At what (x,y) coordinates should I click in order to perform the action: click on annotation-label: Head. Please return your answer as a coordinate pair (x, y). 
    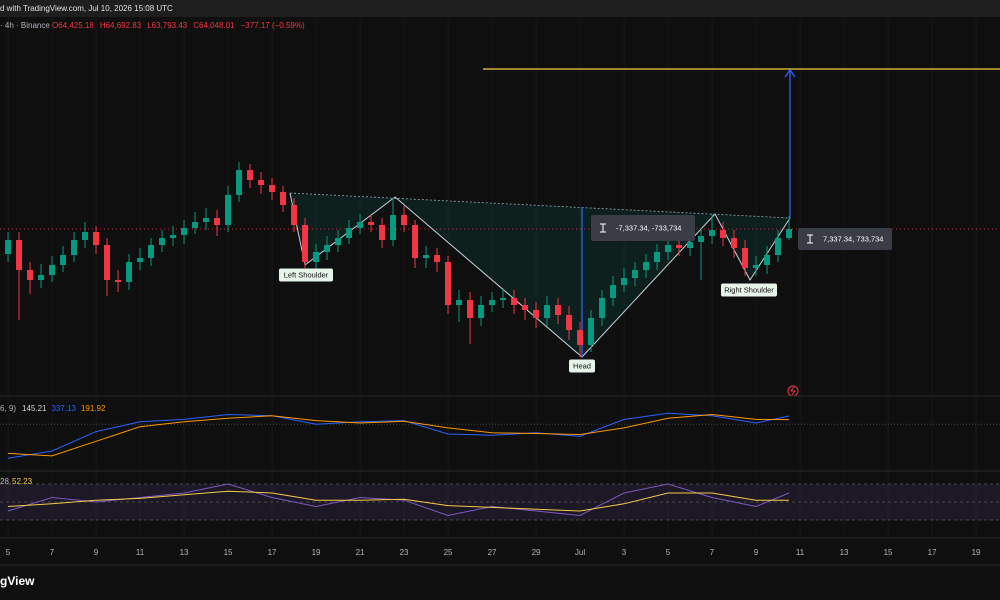
    Looking at the image, I should click on (582, 365).